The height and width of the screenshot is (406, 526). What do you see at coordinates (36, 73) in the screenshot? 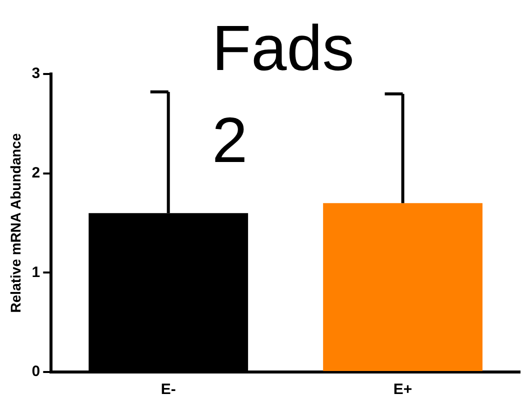
I see `y-tick-label: 3` at bounding box center [36, 73].